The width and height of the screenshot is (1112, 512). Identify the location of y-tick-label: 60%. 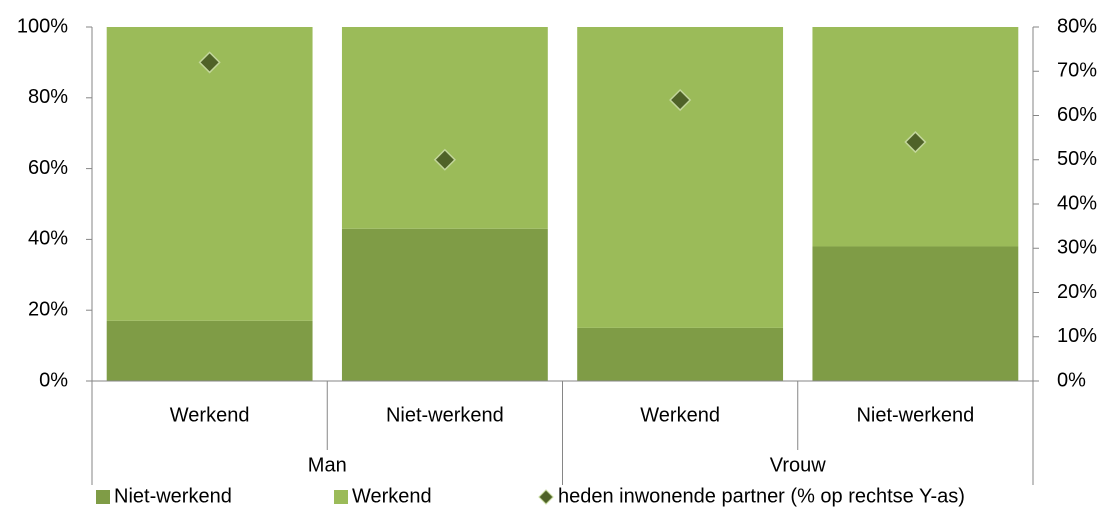
(48, 168).